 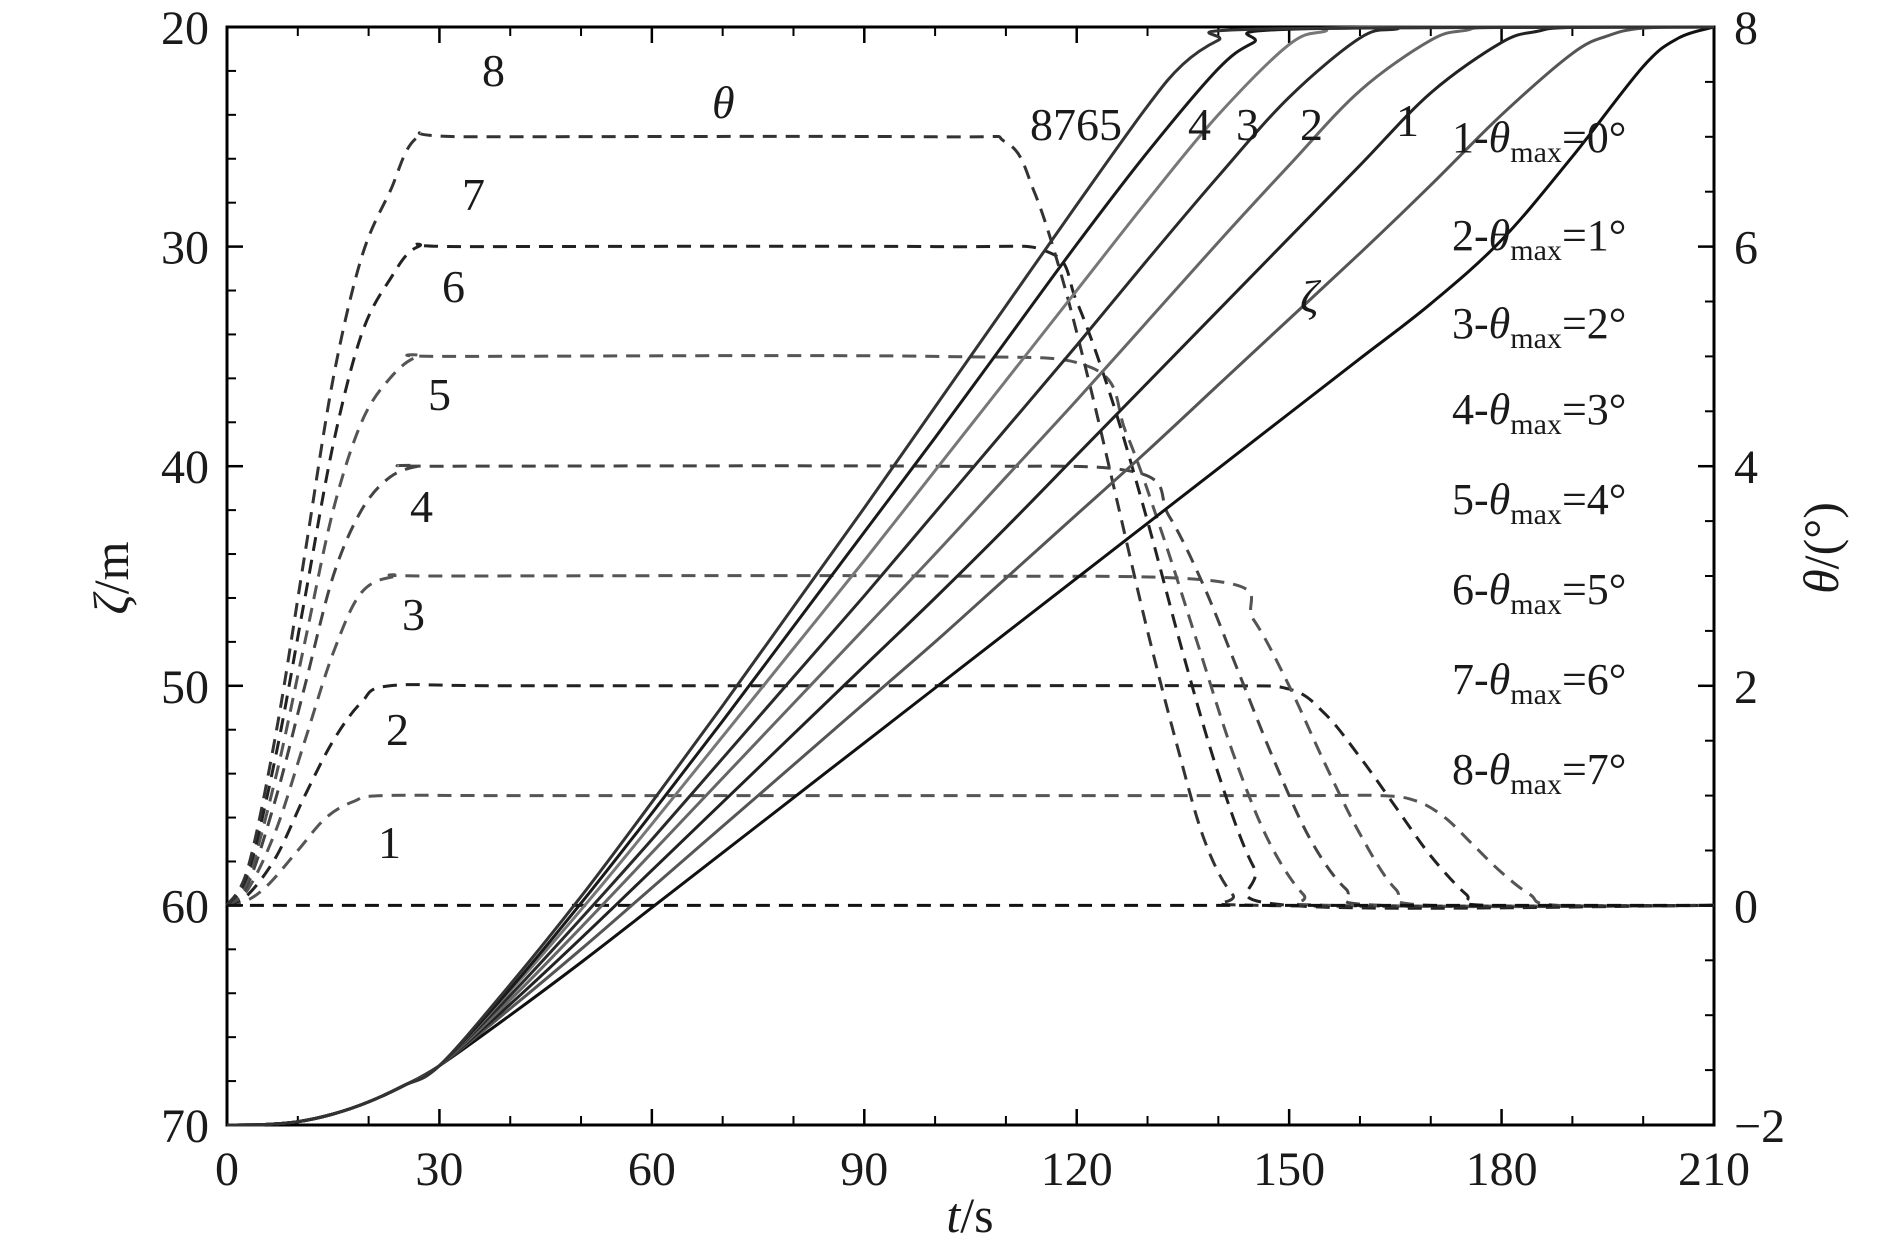 I want to click on x-tick-label: 150, so click(x=1289, y=1169).